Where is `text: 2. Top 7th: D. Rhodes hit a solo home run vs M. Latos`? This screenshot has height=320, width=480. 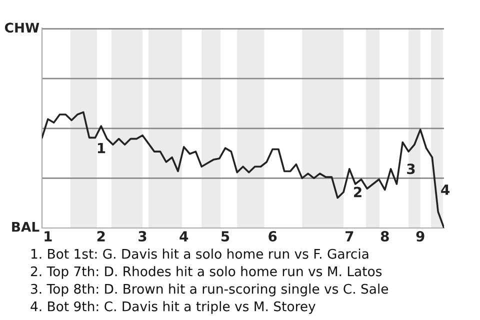
text: 2. Top 7th: D. Rhodes hit a solo home run vs M. Latos is located at coordinates (206, 272).